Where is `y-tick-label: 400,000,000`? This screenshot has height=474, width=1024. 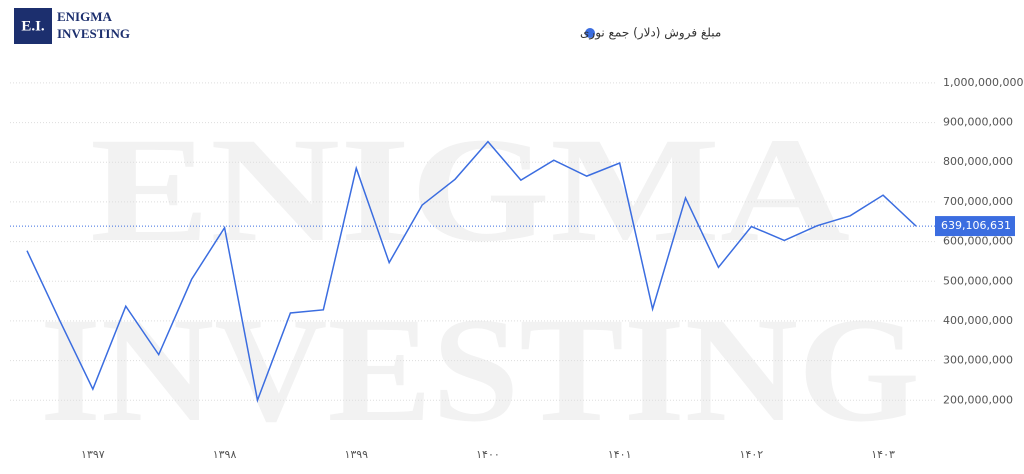
y-tick-label: 400,000,000 is located at coordinates (978, 320).